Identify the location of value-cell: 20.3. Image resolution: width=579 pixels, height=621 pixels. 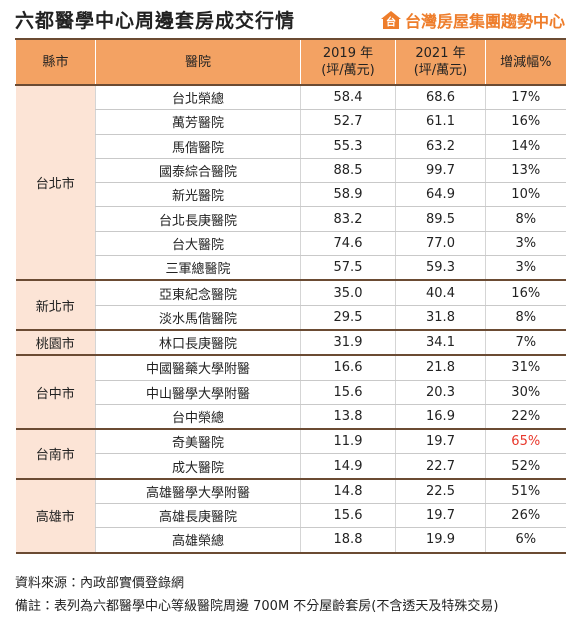
(440, 392).